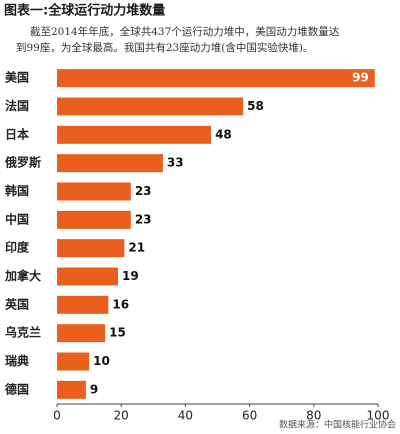 This screenshot has height=434, width=400. I want to click on value-label: 58, so click(255, 106).